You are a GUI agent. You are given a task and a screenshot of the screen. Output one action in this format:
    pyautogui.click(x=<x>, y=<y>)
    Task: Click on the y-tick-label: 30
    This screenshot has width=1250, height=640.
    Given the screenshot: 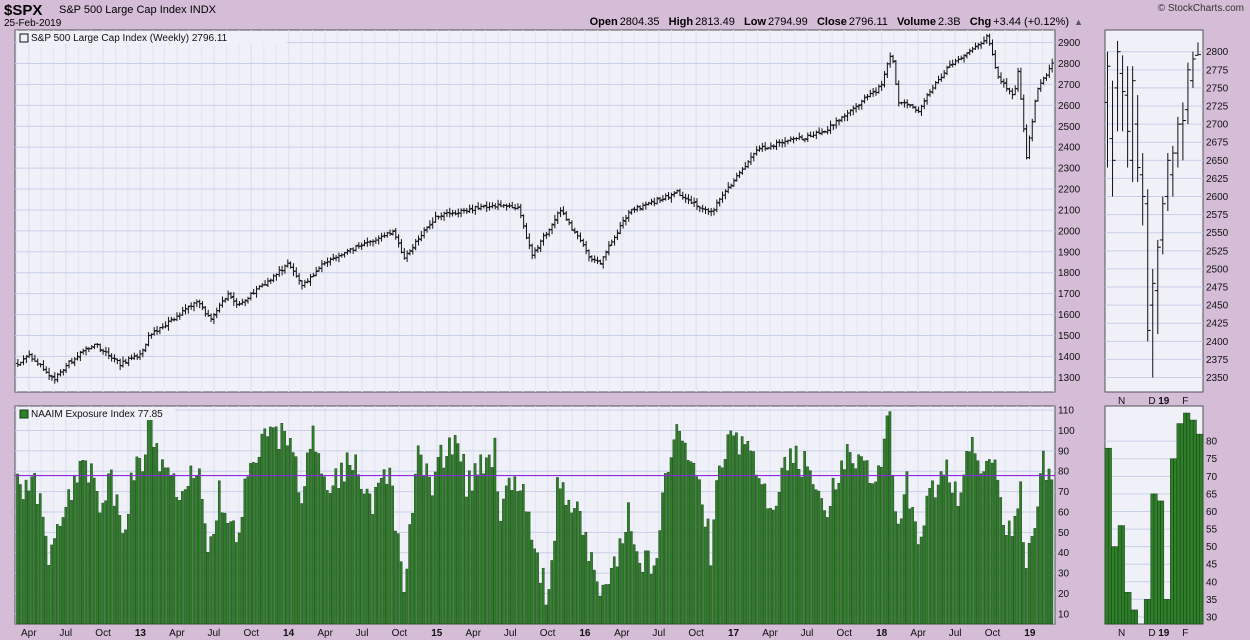 What is the action you would take?
    pyautogui.click(x=1212, y=617)
    